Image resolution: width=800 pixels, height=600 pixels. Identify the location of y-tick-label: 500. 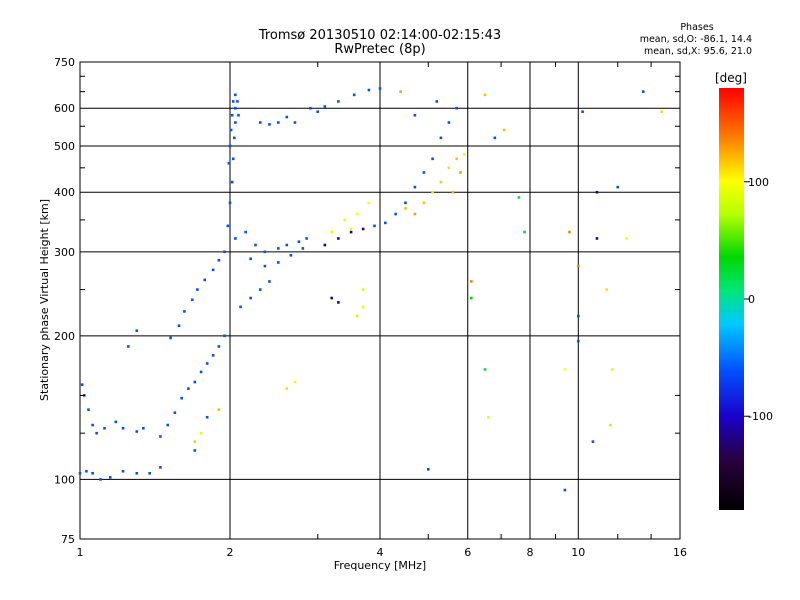
(64, 146).